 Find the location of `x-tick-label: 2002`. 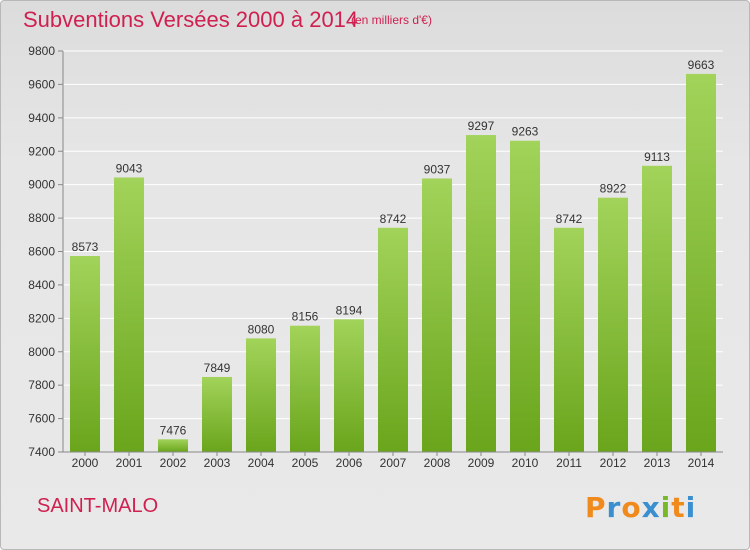

x-tick-label: 2002 is located at coordinates (173, 463).